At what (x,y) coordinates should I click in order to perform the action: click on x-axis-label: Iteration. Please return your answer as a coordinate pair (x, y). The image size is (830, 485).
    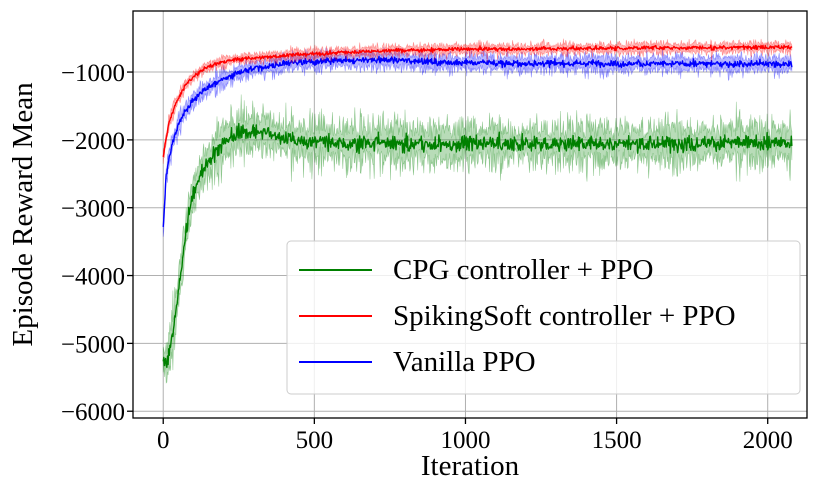
    Looking at the image, I should click on (470, 466).